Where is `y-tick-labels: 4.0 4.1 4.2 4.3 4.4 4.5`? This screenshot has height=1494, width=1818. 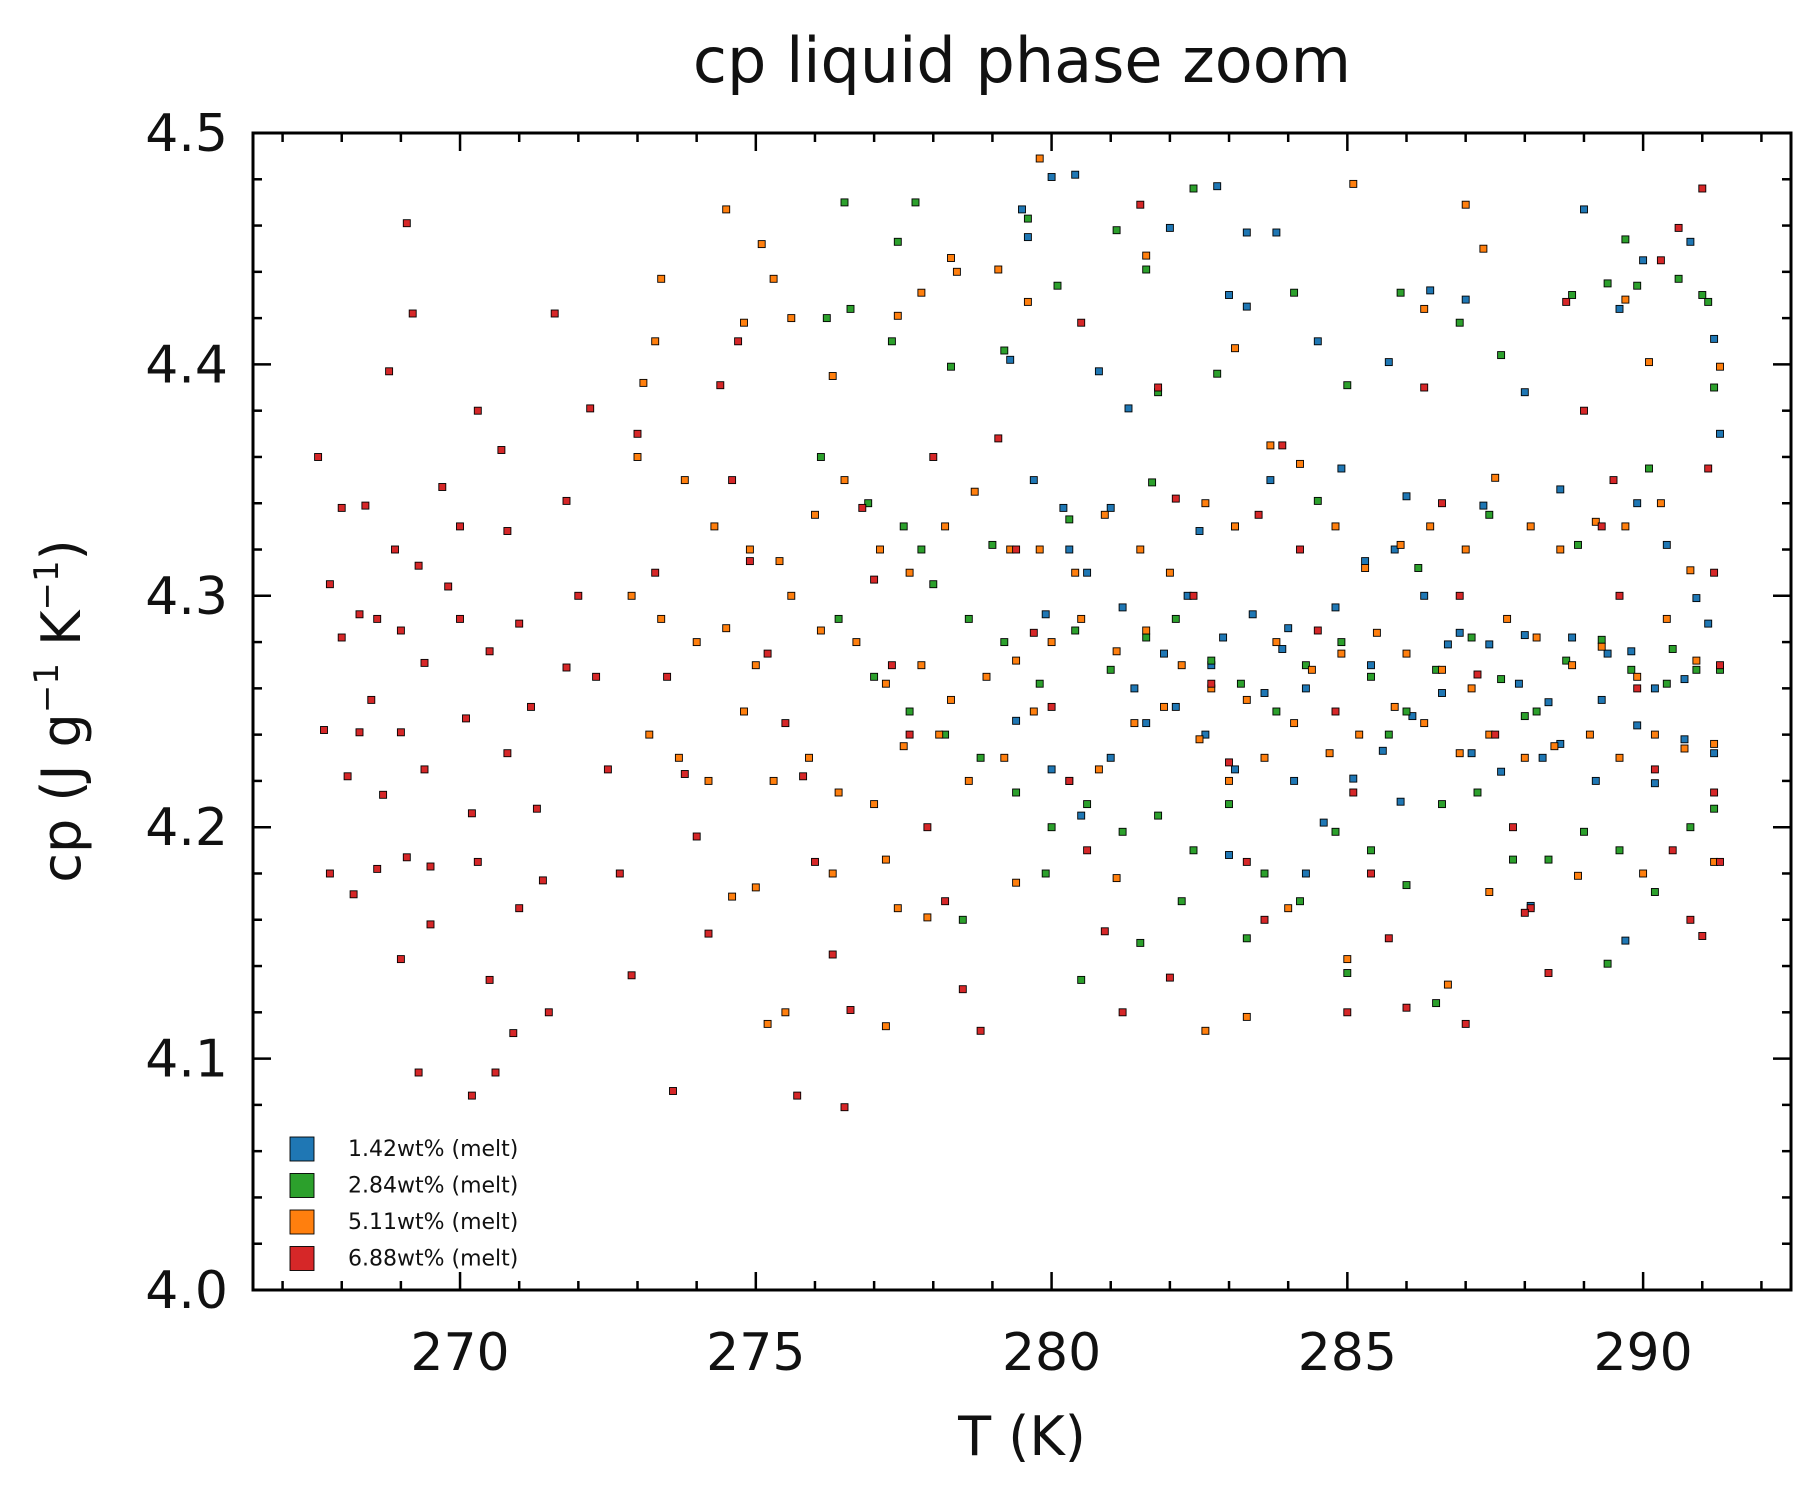
y-tick-labels: 4.0 4.1 4.2 4.3 4.4 4.5 is located at coordinates (186, 712).